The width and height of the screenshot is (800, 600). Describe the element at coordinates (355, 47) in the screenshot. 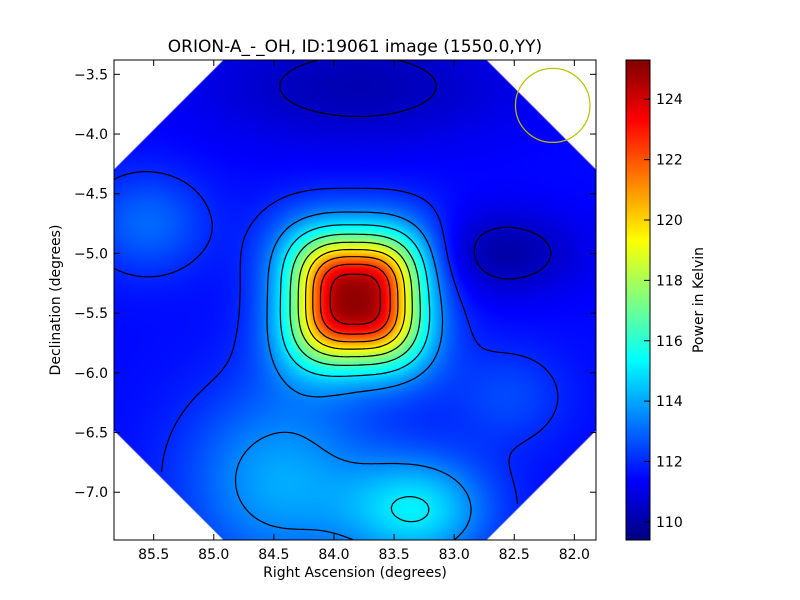

I see `chart-title: ORION-A_-_OH, ID:19061 image (1550.0,YY)` at that location.